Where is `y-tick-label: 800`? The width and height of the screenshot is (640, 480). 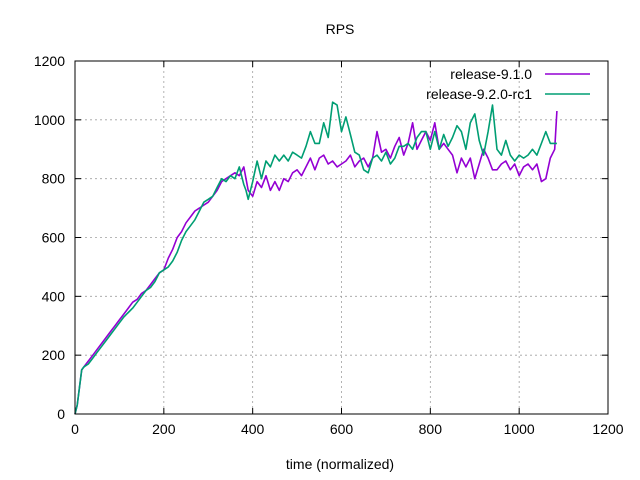 y-tick-label: 800 is located at coordinates (54, 179).